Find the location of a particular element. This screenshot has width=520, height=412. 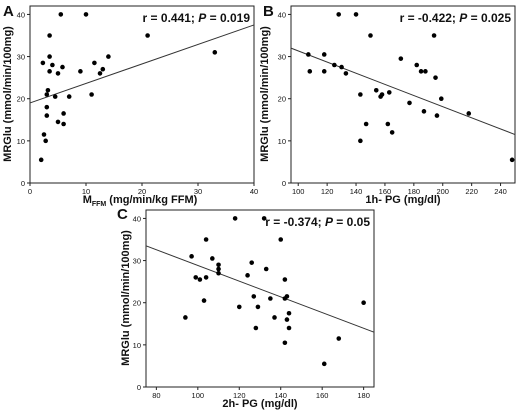

x-tick-label: 180 is located at coordinates (363, 395).